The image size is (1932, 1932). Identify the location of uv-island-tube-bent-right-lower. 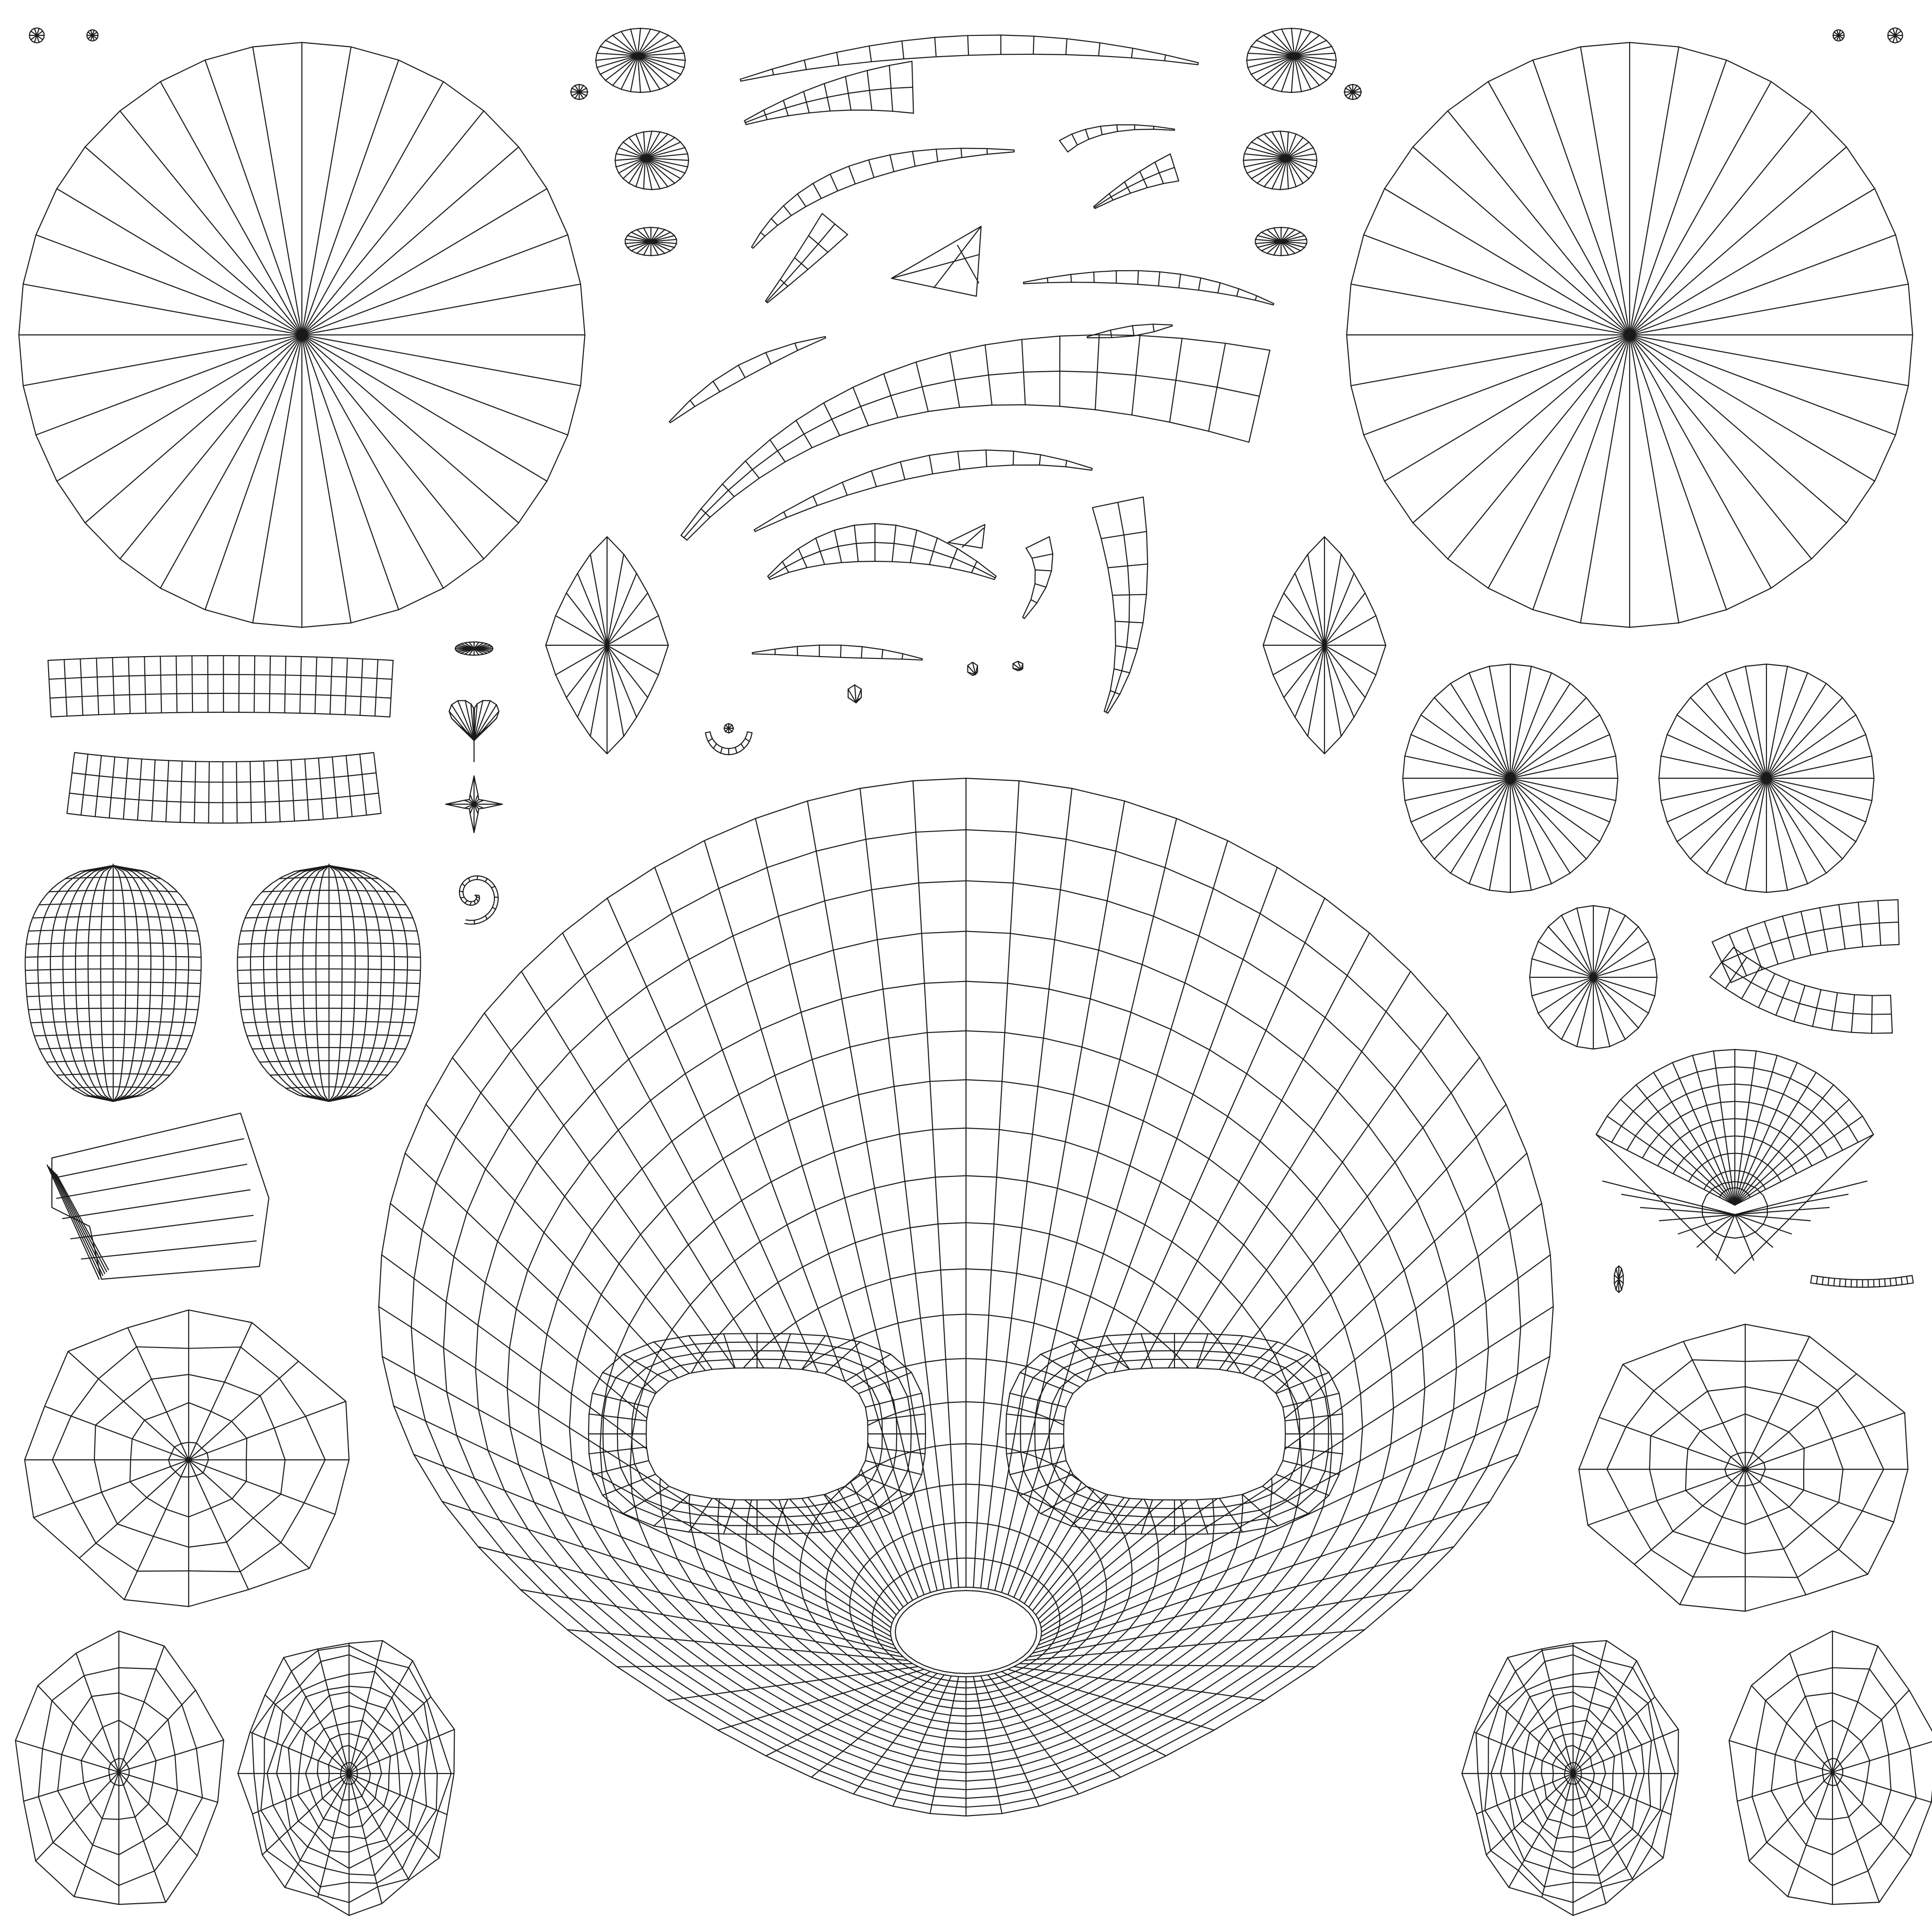
(1801, 991).